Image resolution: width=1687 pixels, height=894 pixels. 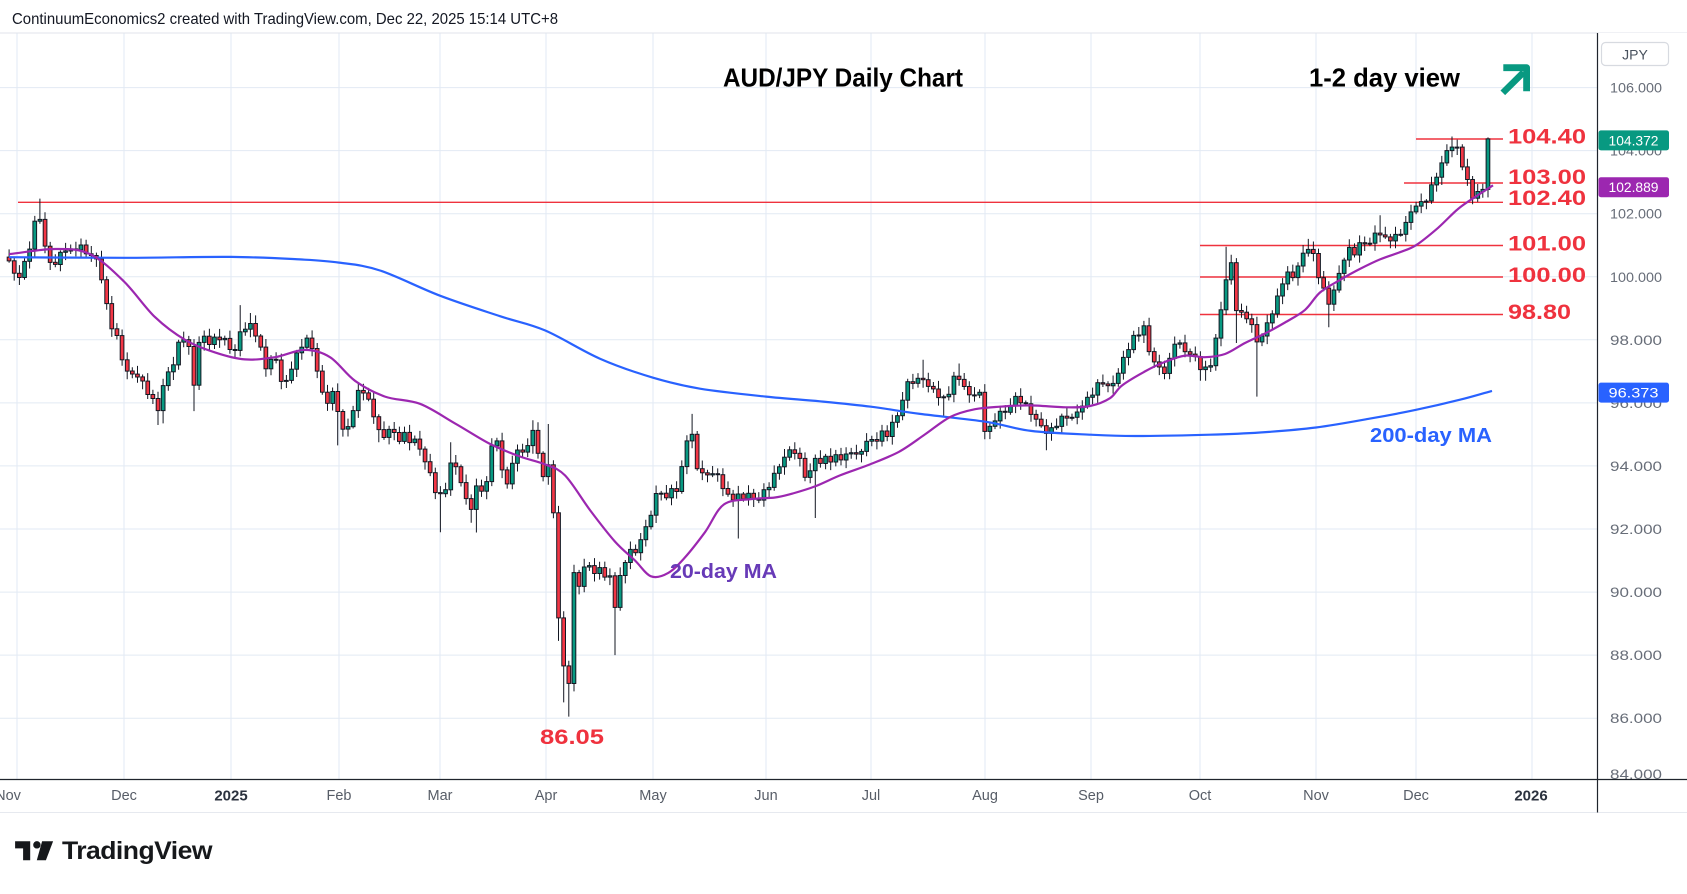 I want to click on svg-text: 200-day MA, so click(x=1431, y=436).